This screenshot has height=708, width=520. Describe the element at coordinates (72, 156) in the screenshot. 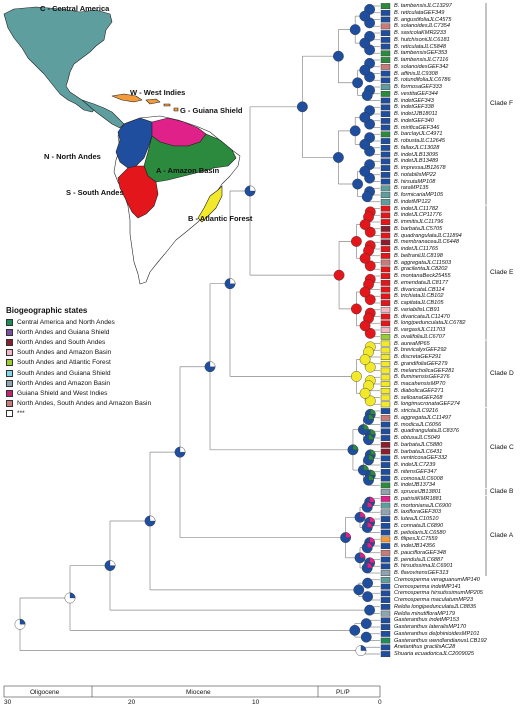

I see `map-label-north-andes: N - North Andes` at that location.